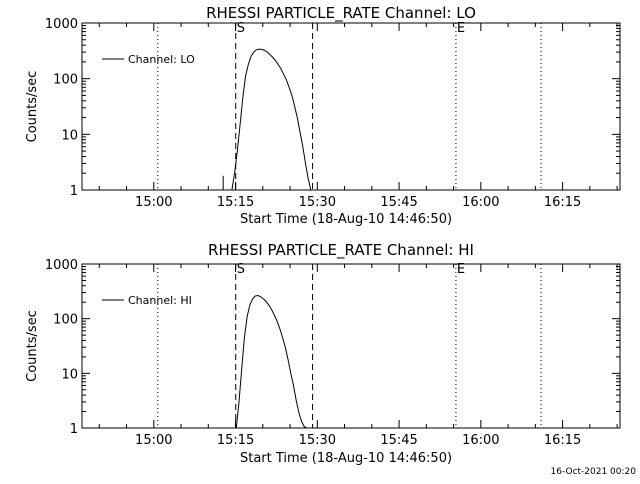  I want to click on legend-label: Channel: HI, so click(160, 300).